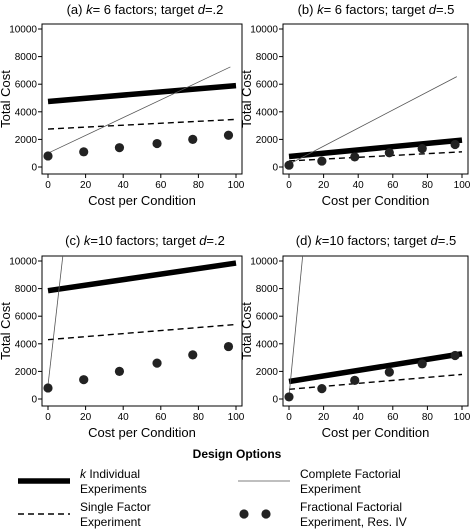  Describe the element at coordinates (351, 507) in the screenshot. I see `legend-label-part: Fractional Factorial` at that location.